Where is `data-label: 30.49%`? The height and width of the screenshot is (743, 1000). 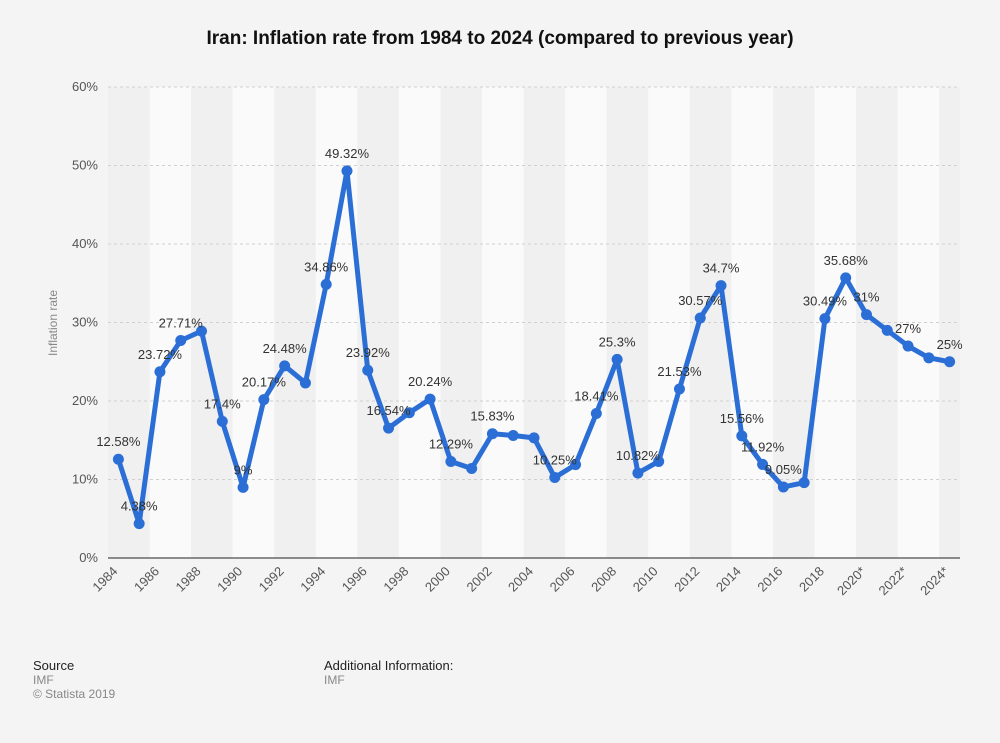 data-label: 30.49% is located at coordinates (825, 301).